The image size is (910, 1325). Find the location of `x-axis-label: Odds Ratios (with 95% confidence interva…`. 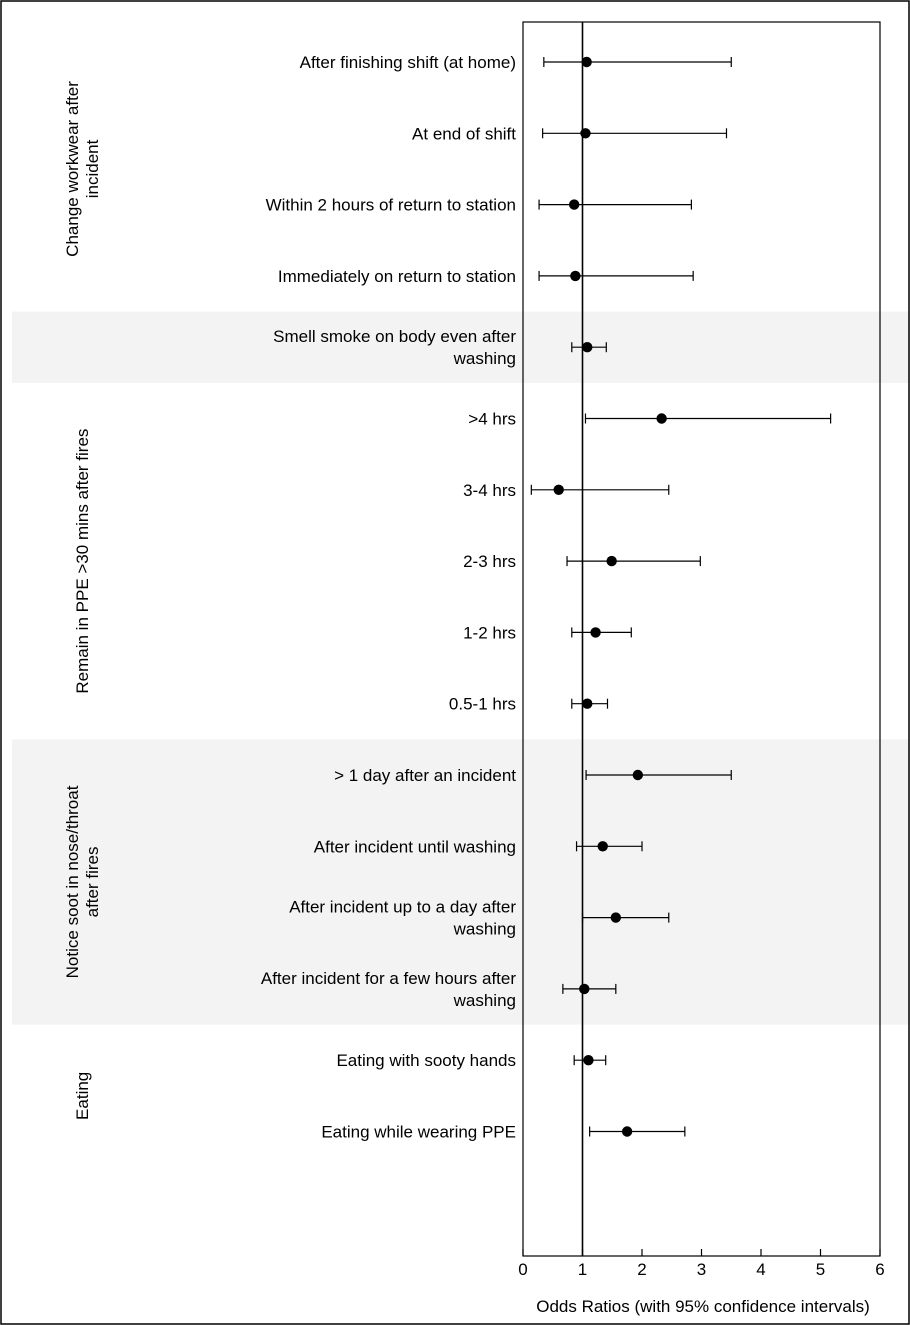

x-axis-label: Odds Ratios (with 95% confidence interva… is located at coordinates (703, 1306).